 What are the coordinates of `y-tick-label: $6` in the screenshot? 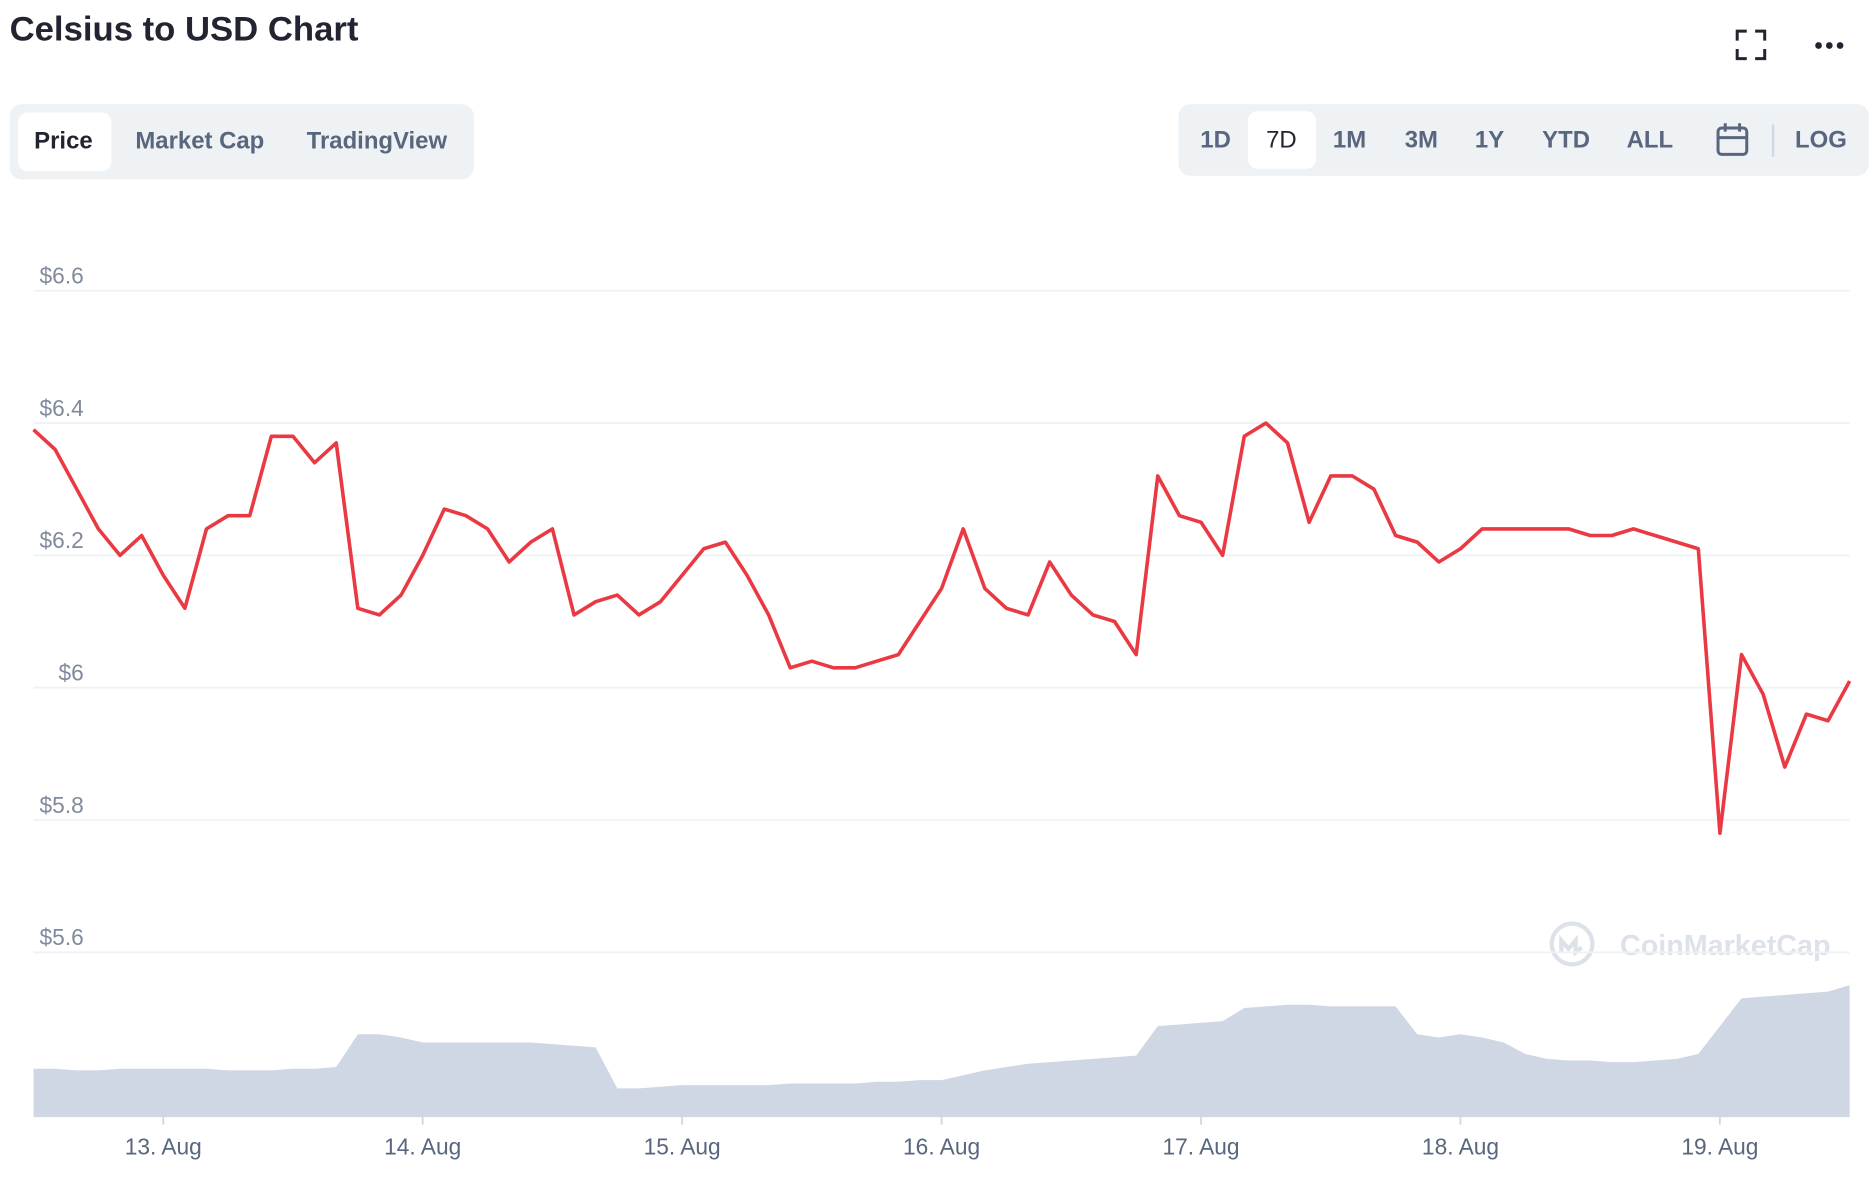 It's located at (70, 673).